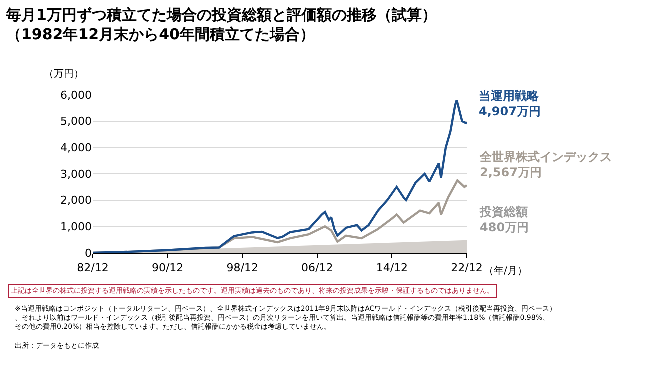 This screenshot has height=366, width=650. I want to click on chart-subtitle: （1982年12月末から40年間積立てた場合）, so click(160, 35).